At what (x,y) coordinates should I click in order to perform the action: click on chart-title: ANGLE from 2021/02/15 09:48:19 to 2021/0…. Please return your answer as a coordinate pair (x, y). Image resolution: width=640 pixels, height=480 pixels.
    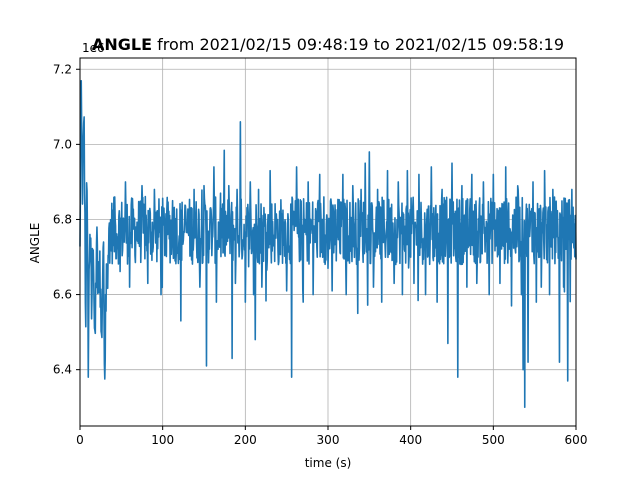
    Looking at the image, I should click on (328, 44).